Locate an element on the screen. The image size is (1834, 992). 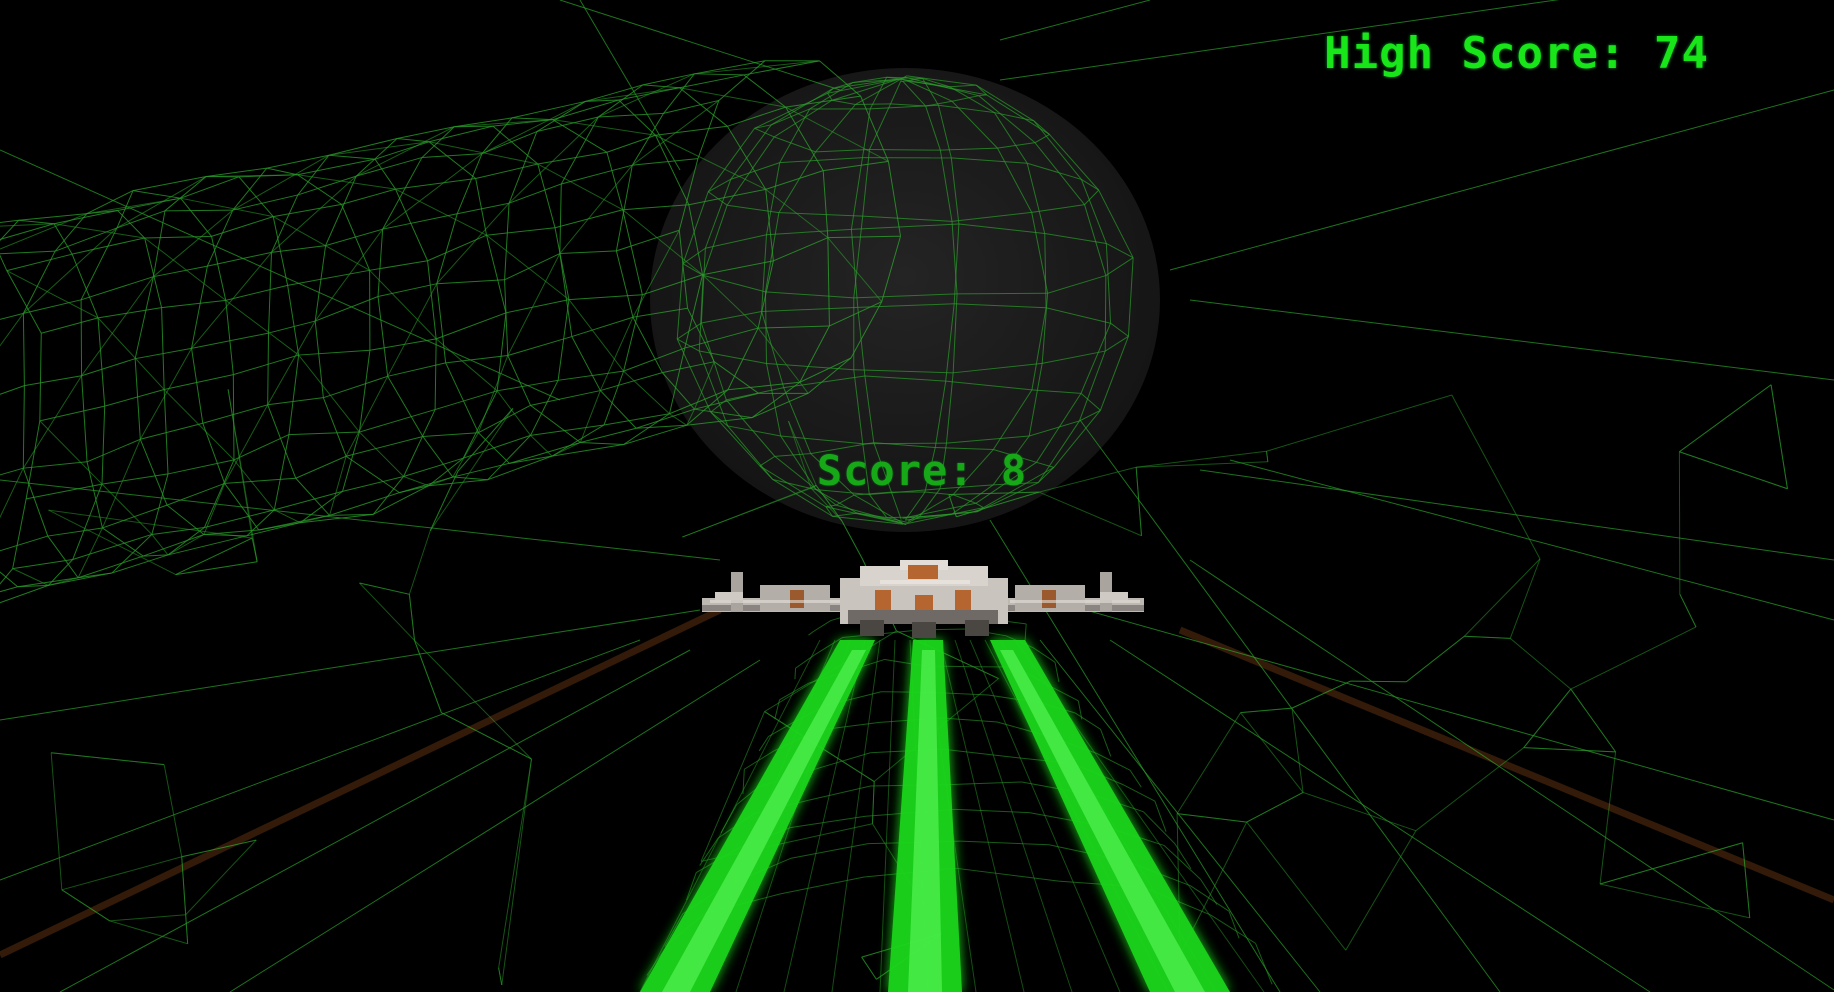
high-score-display: High Score: 74 is located at coordinates (1516, 53).